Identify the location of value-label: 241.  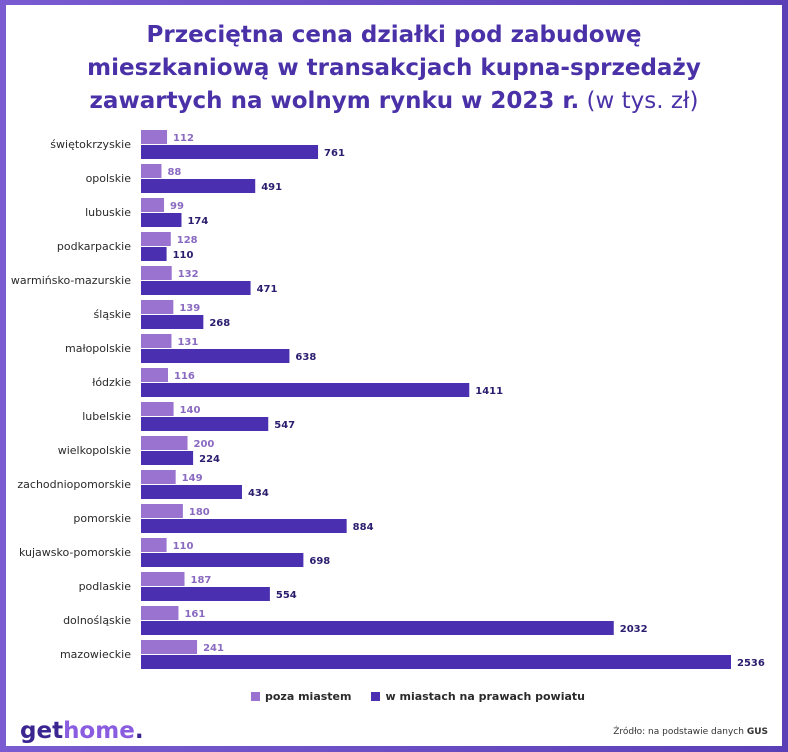
(213, 648).